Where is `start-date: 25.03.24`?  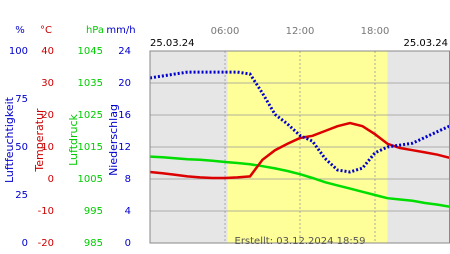
start-date: 25.03.24 is located at coordinates (172, 43).